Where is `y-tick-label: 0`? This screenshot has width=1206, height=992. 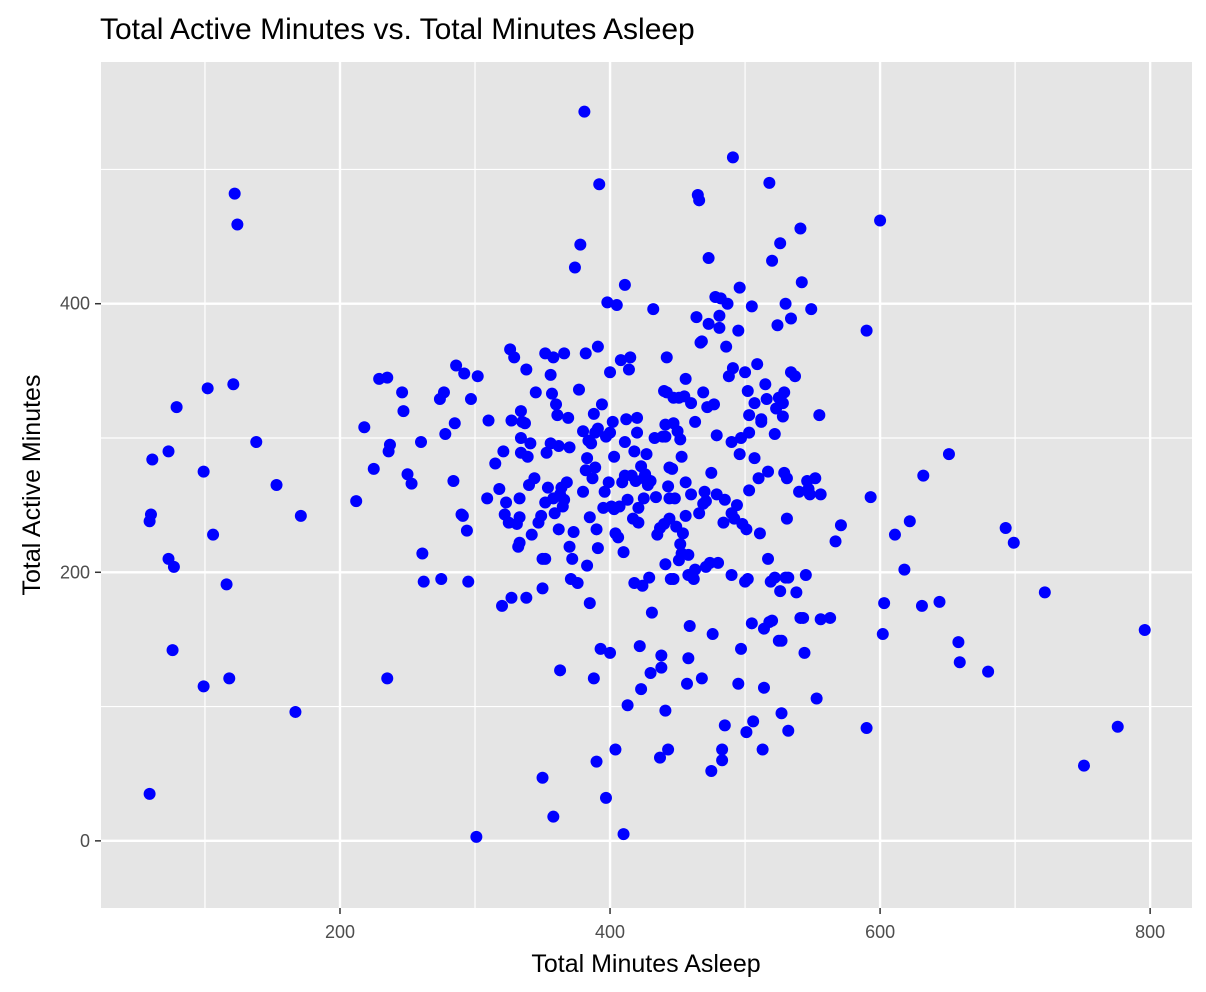
y-tick-label: 0 is located at coordinates (85, 841).